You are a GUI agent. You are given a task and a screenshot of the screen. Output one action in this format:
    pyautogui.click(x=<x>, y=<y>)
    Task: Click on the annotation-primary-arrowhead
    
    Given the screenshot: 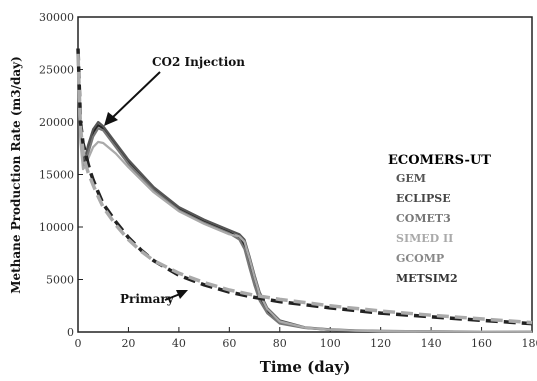 What is the action you would take?
    pyautogui.click(x=182, y=294)
    